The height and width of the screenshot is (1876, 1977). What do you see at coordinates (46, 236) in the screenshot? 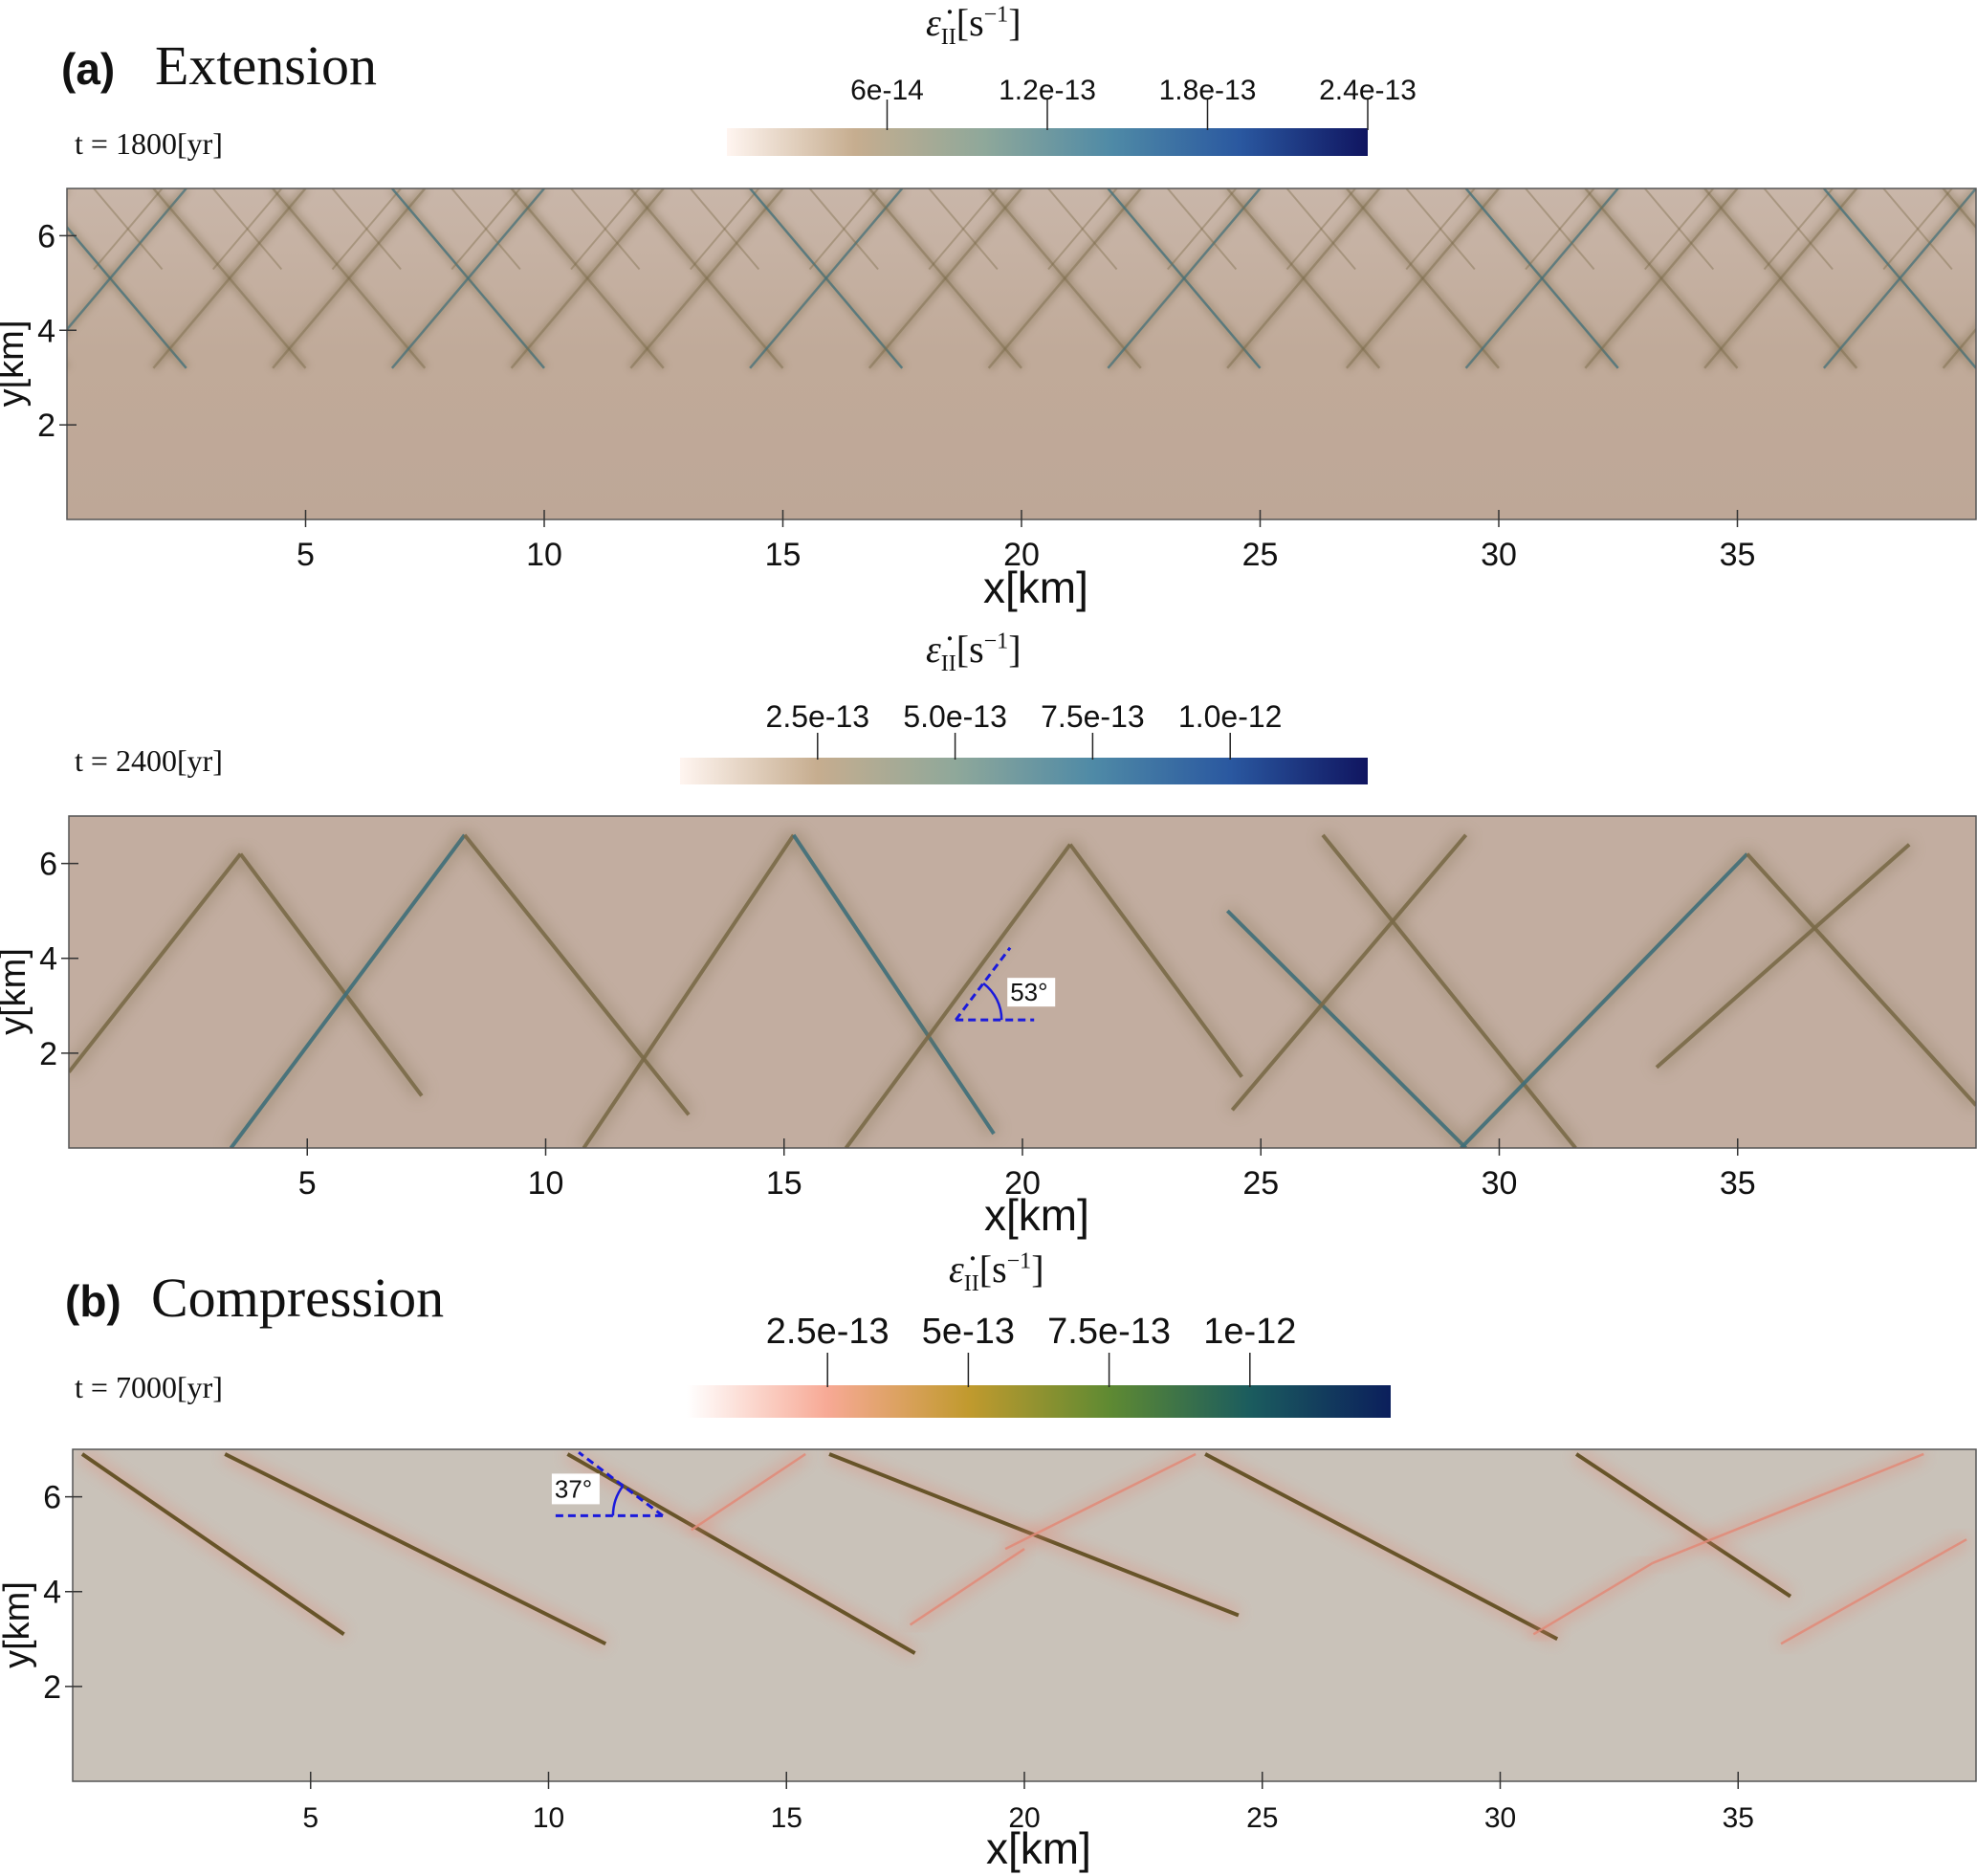
I see `y-tick-label: 6` at bounding box center [46, 236].